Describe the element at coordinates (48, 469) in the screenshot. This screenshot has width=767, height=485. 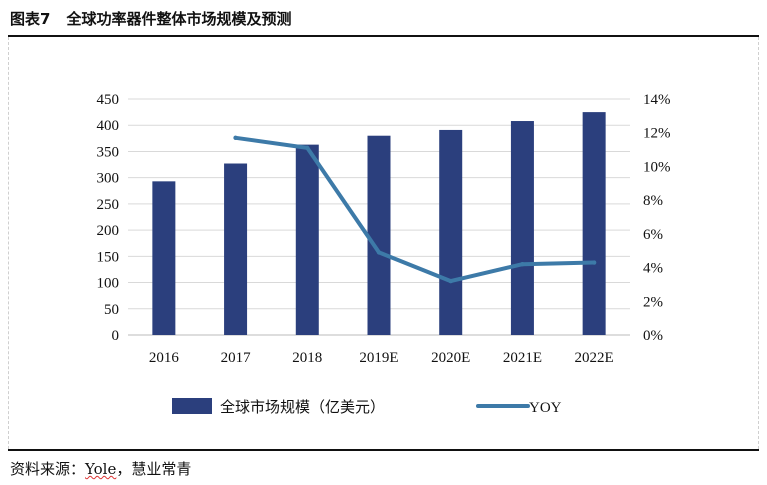
I see `source-prefix: 资料来源：` at that location.